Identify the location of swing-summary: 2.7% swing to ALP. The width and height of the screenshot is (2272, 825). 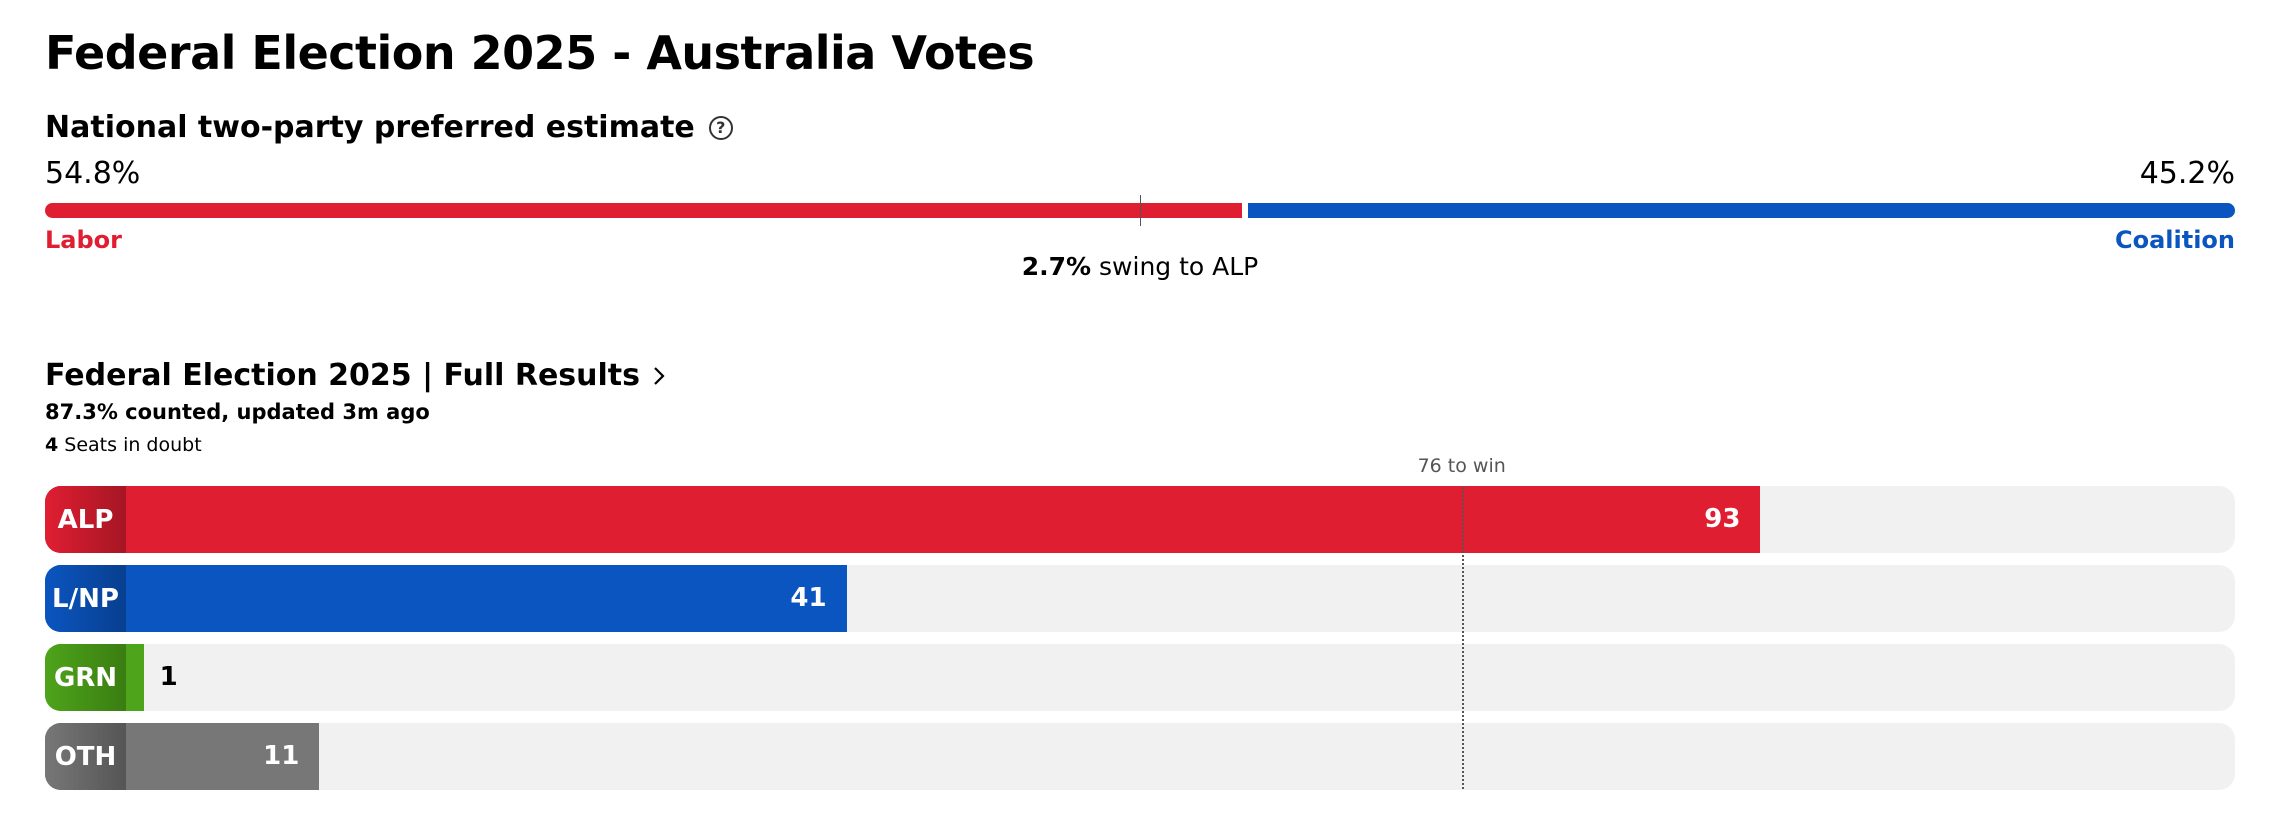
(1140, 266).